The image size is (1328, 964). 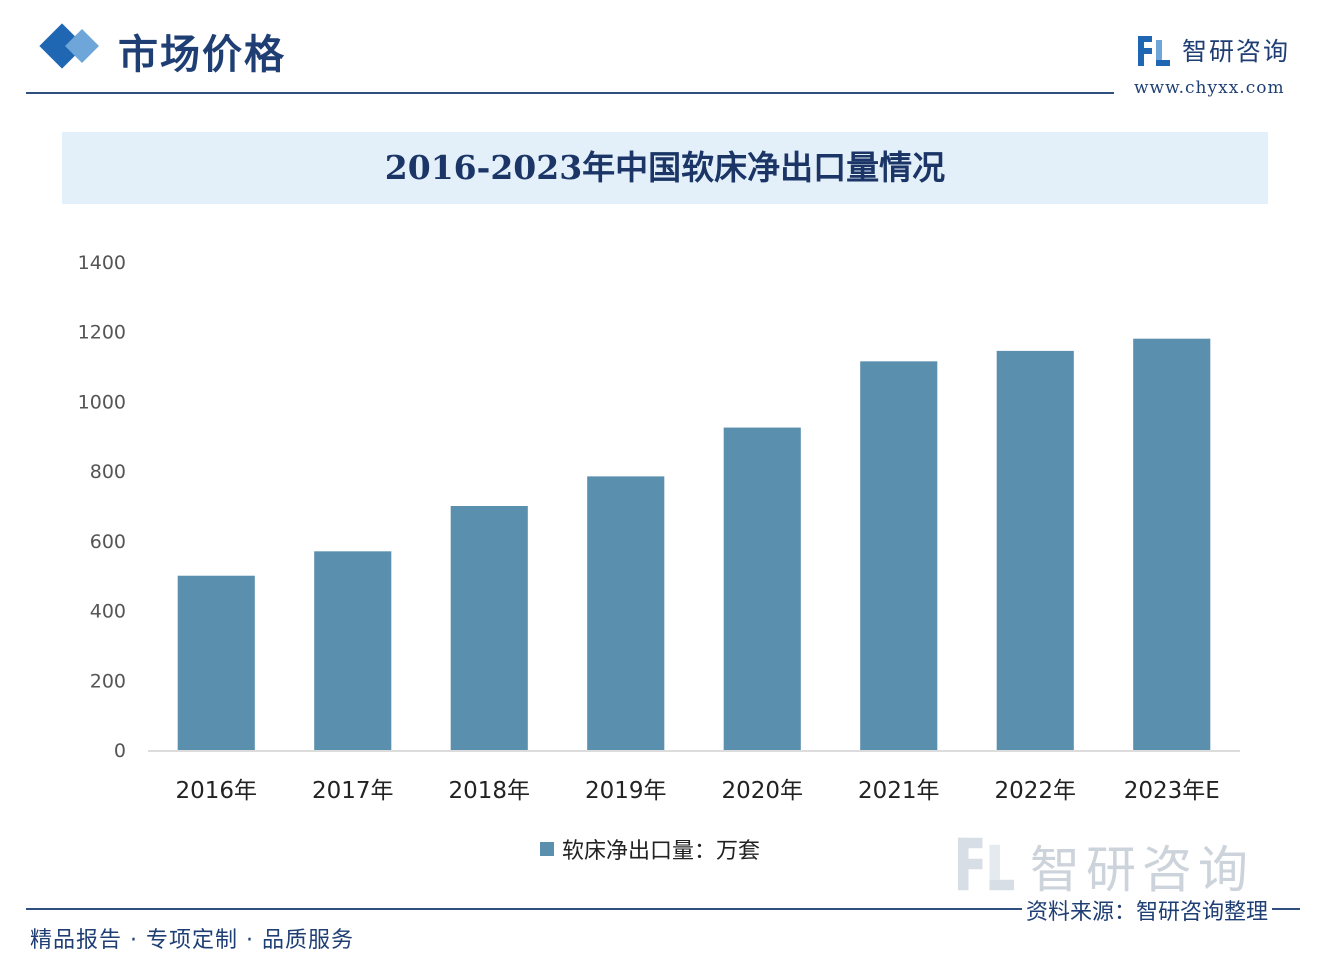 I want to click on y-tick-label: 1000, so click(x=102, y=402).